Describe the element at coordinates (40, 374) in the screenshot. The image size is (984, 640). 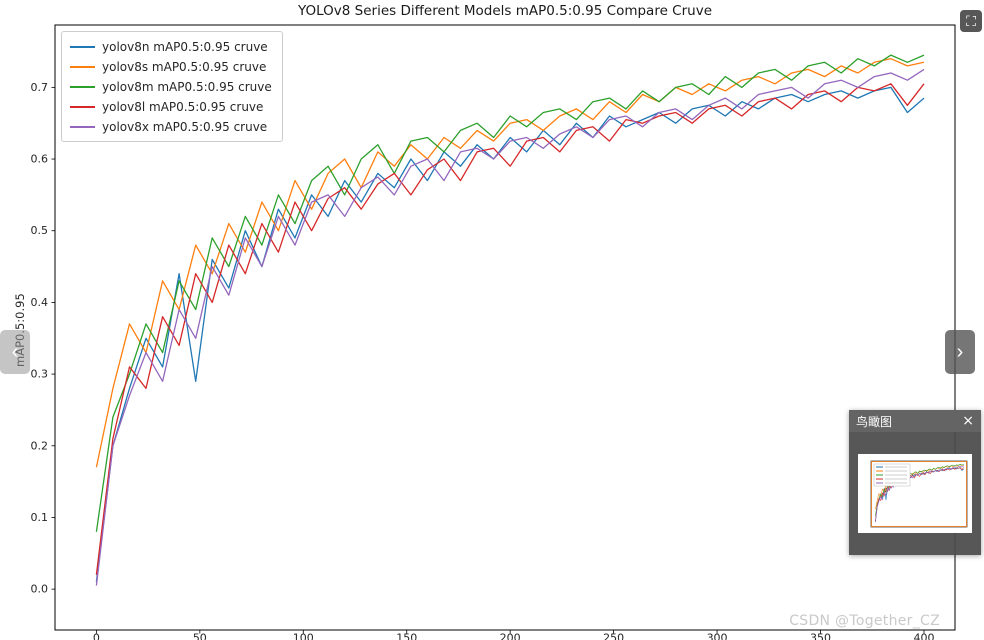
I see `y-tick-label: 0.3` at that location.